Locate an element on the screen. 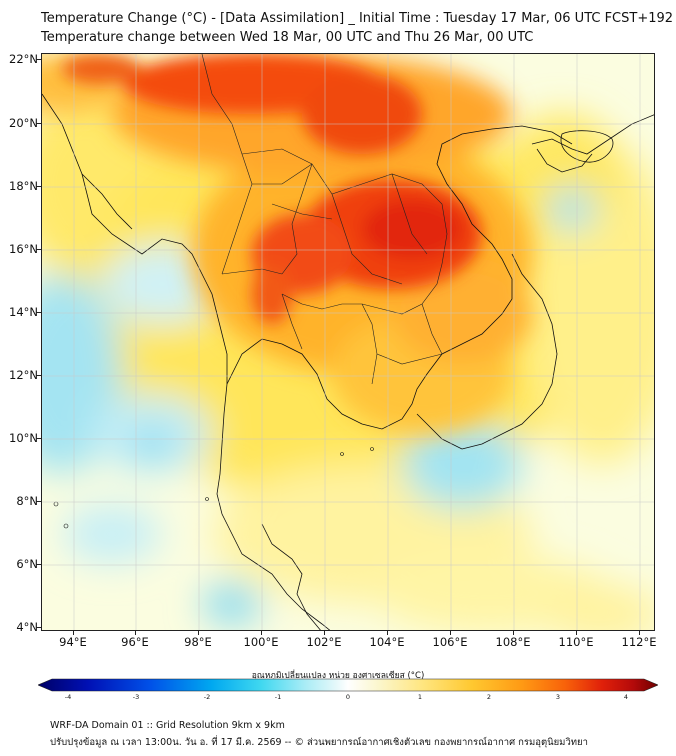  lat-label: 22°N is located at coordinates (23, 59).